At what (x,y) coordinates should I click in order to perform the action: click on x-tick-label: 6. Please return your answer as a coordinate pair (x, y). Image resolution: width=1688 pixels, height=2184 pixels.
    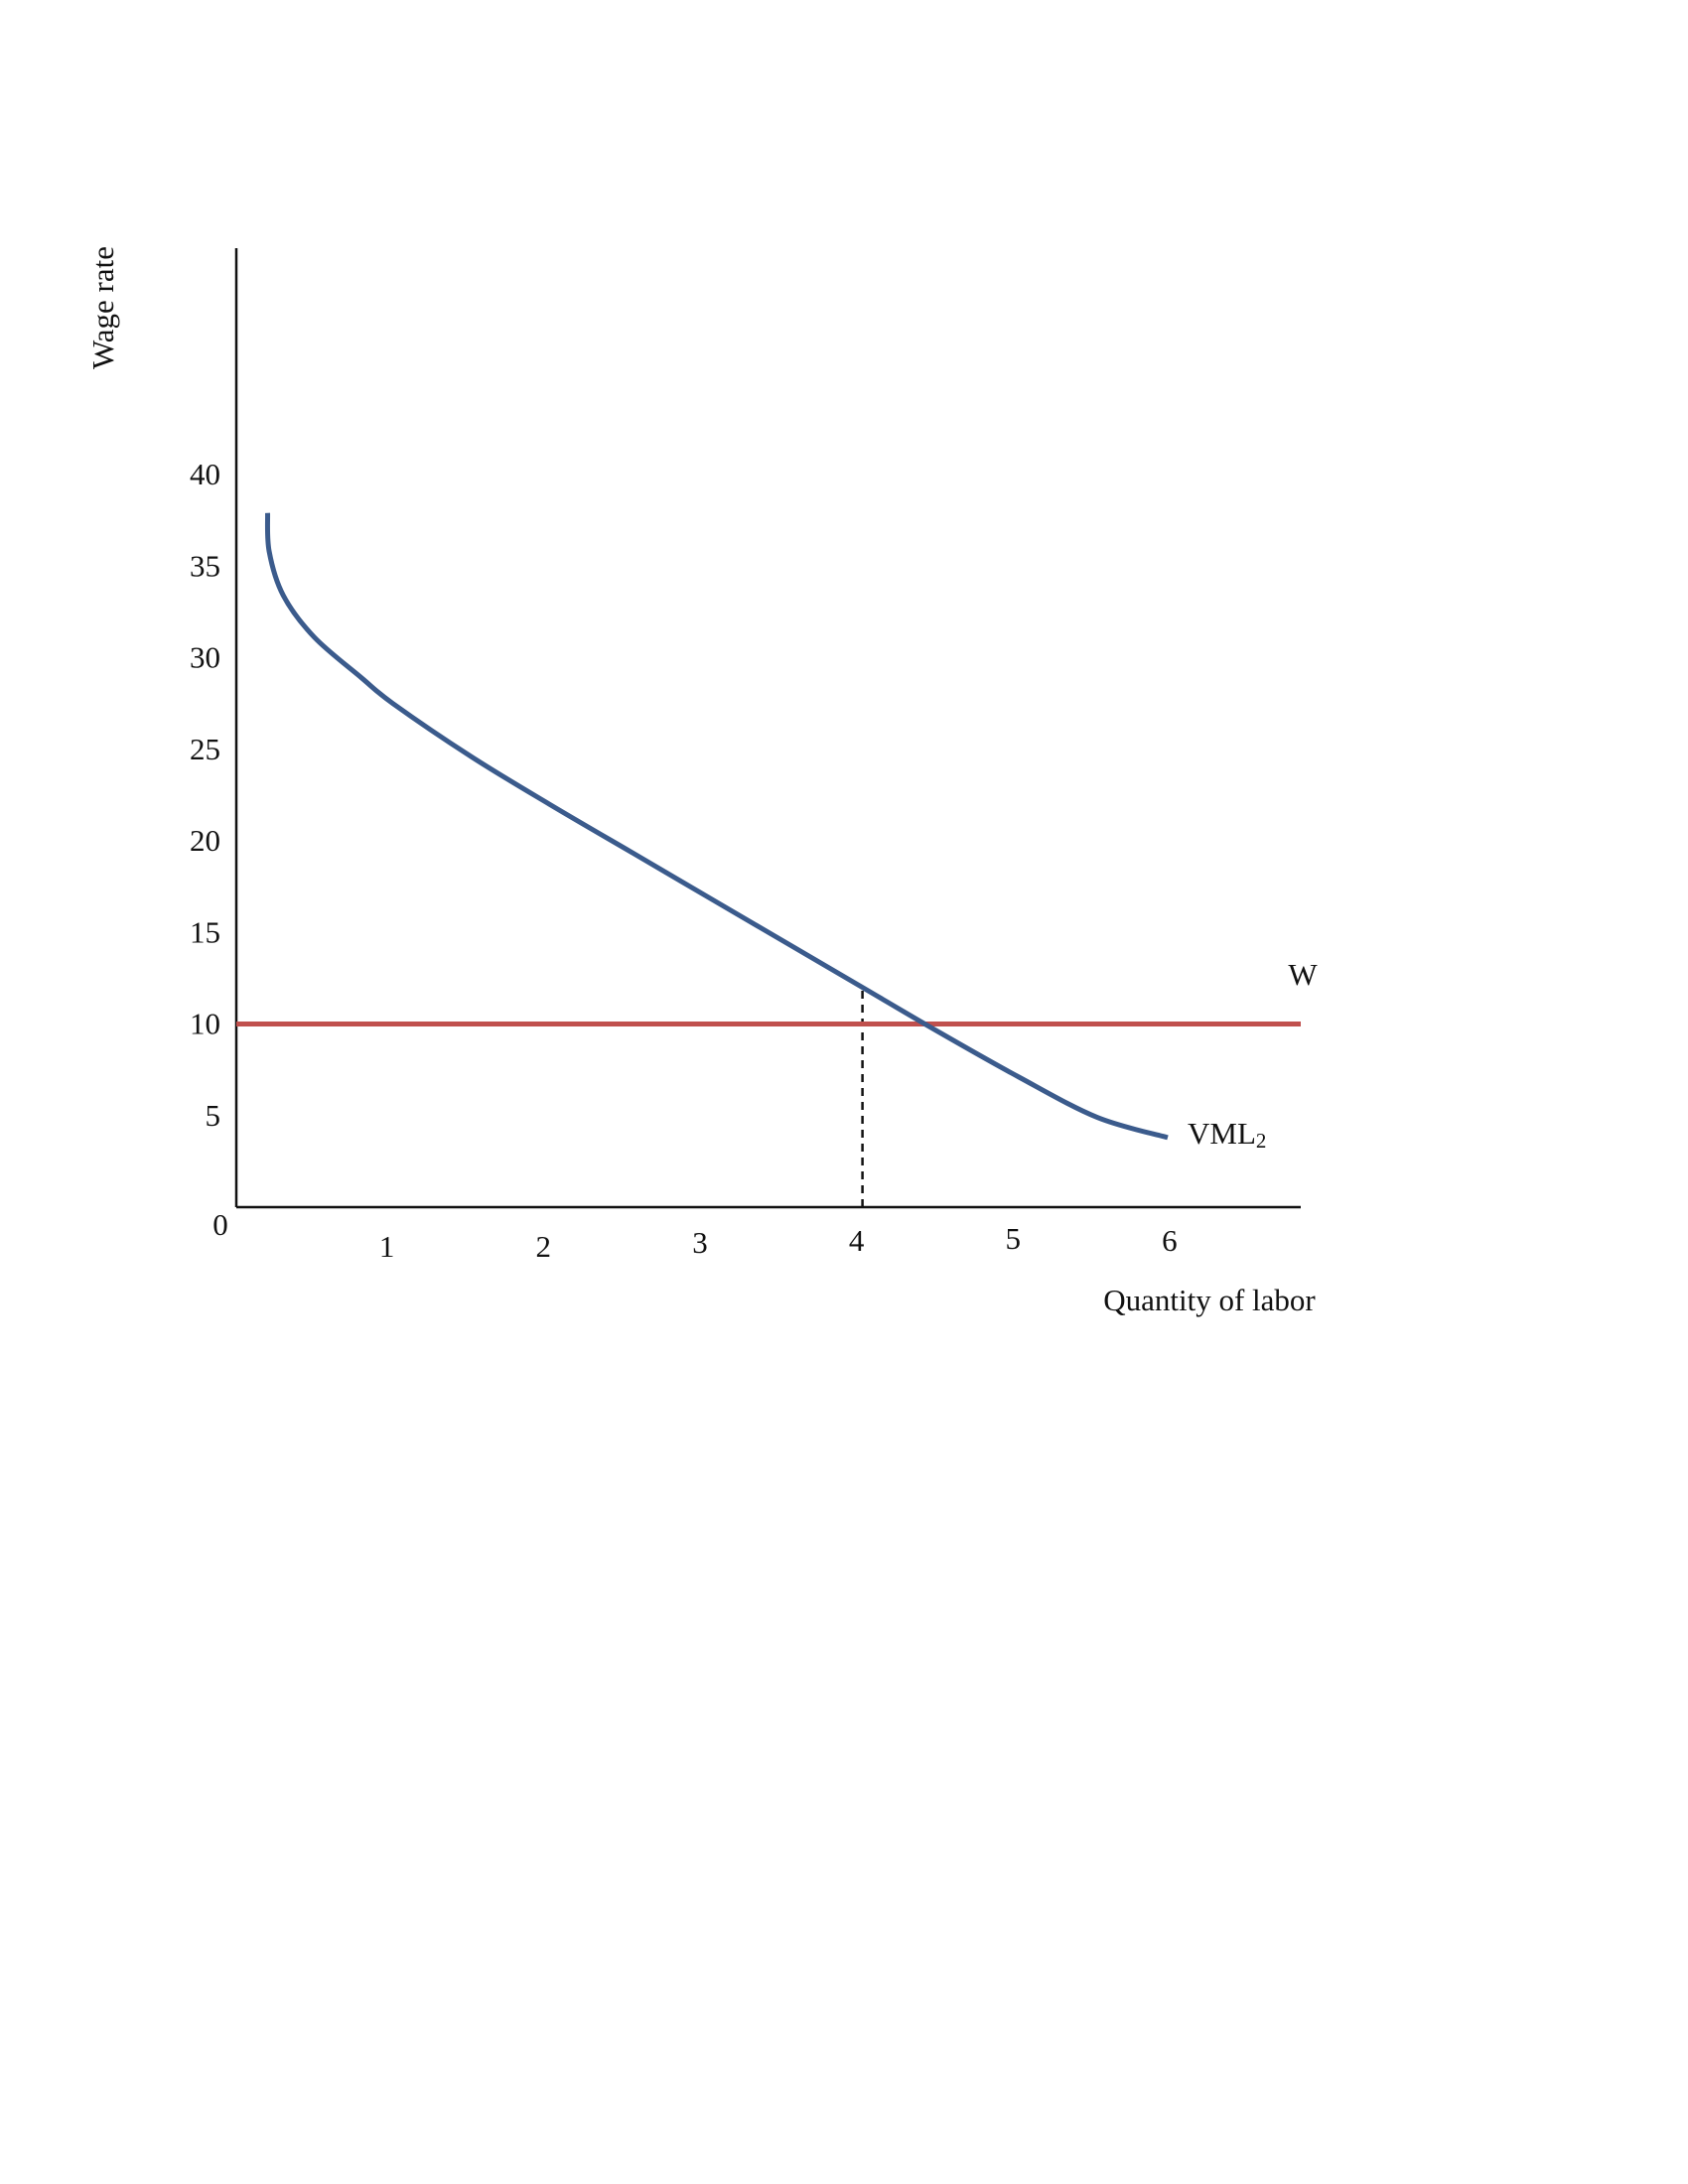
    Looking at the image, I should click on (1170, 1240).